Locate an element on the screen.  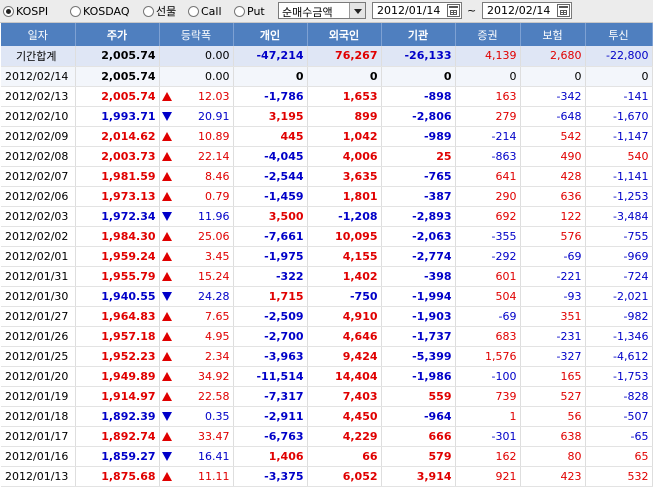
col-header-trust: 투신 is located at coordinates (619, 34).